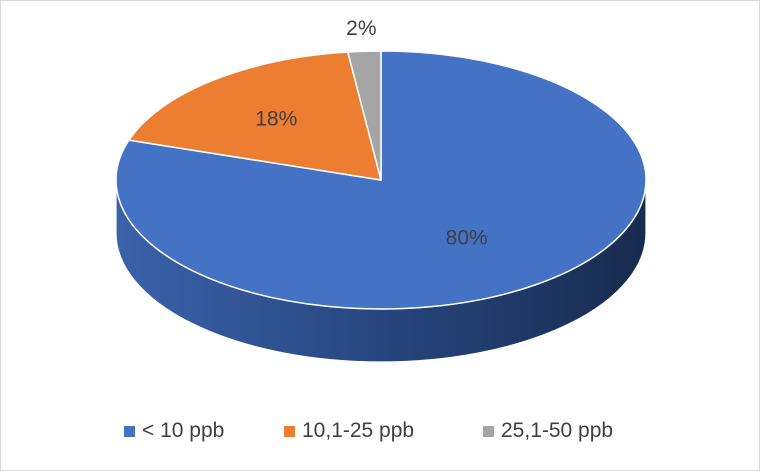  What do you see at coordinates (183, 430) in the screenshot?
I see `legend-label-10-ppb: < 10 ppb` at bounding box center [183, 430].